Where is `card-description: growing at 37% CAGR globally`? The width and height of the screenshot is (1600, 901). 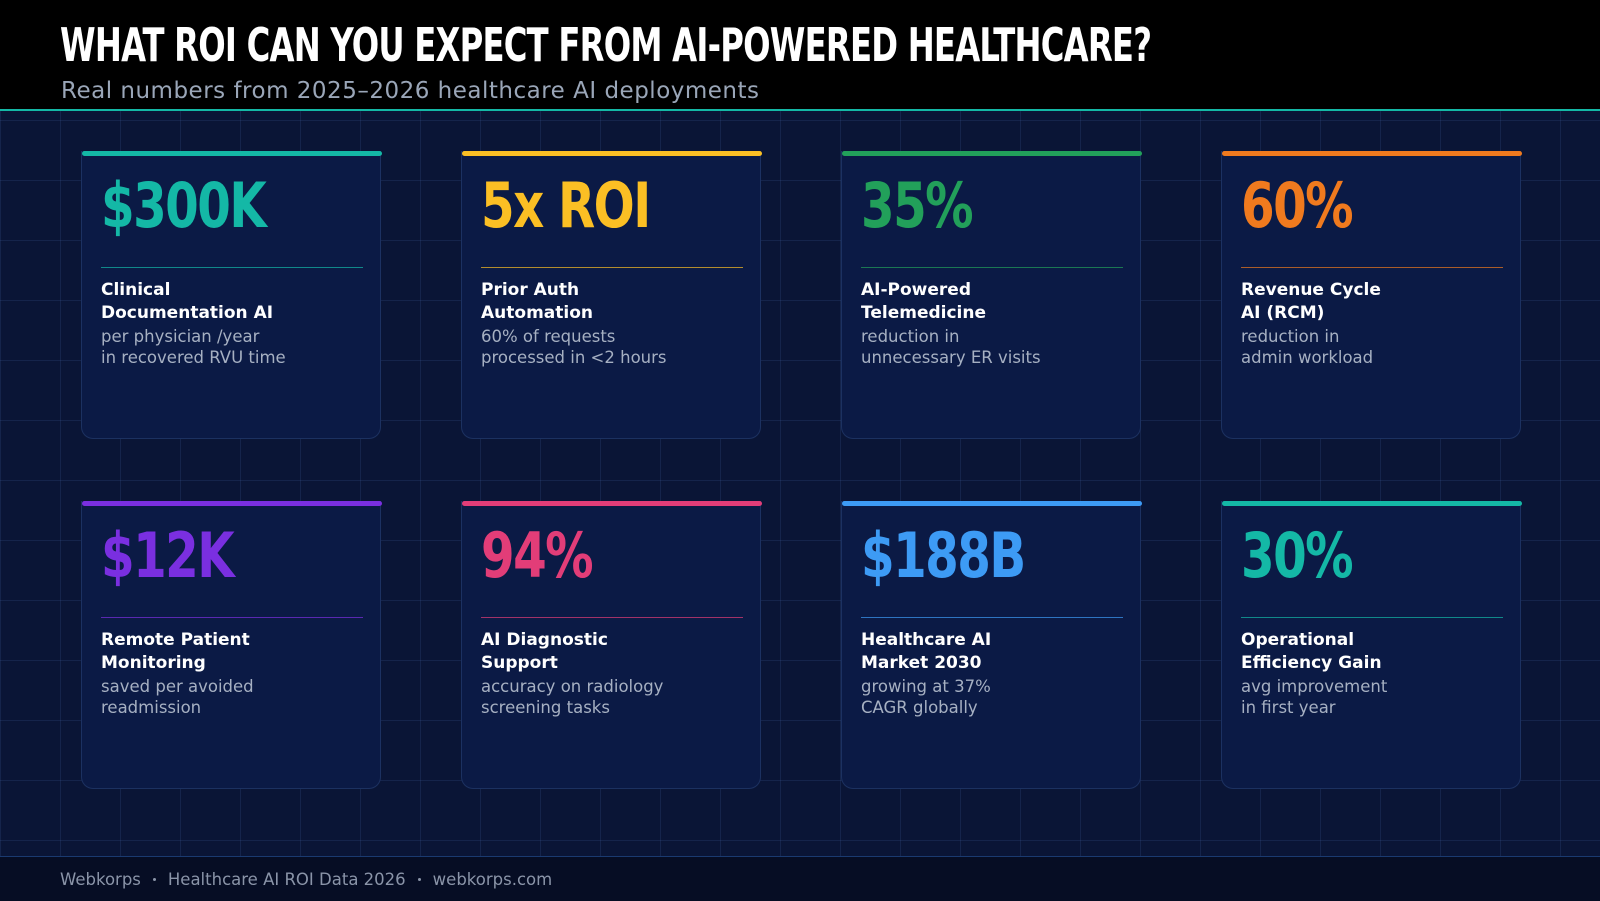 card-description: growing at 37% CAGR globally is located at coordinates (926, 697).